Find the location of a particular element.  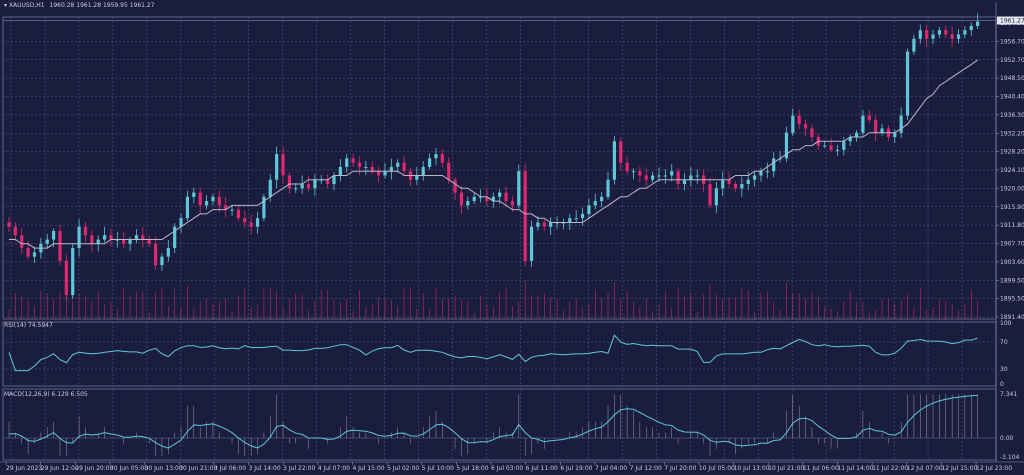

time-tick-label: 30 Jun 21:00 is located at coordinates (198, 468).